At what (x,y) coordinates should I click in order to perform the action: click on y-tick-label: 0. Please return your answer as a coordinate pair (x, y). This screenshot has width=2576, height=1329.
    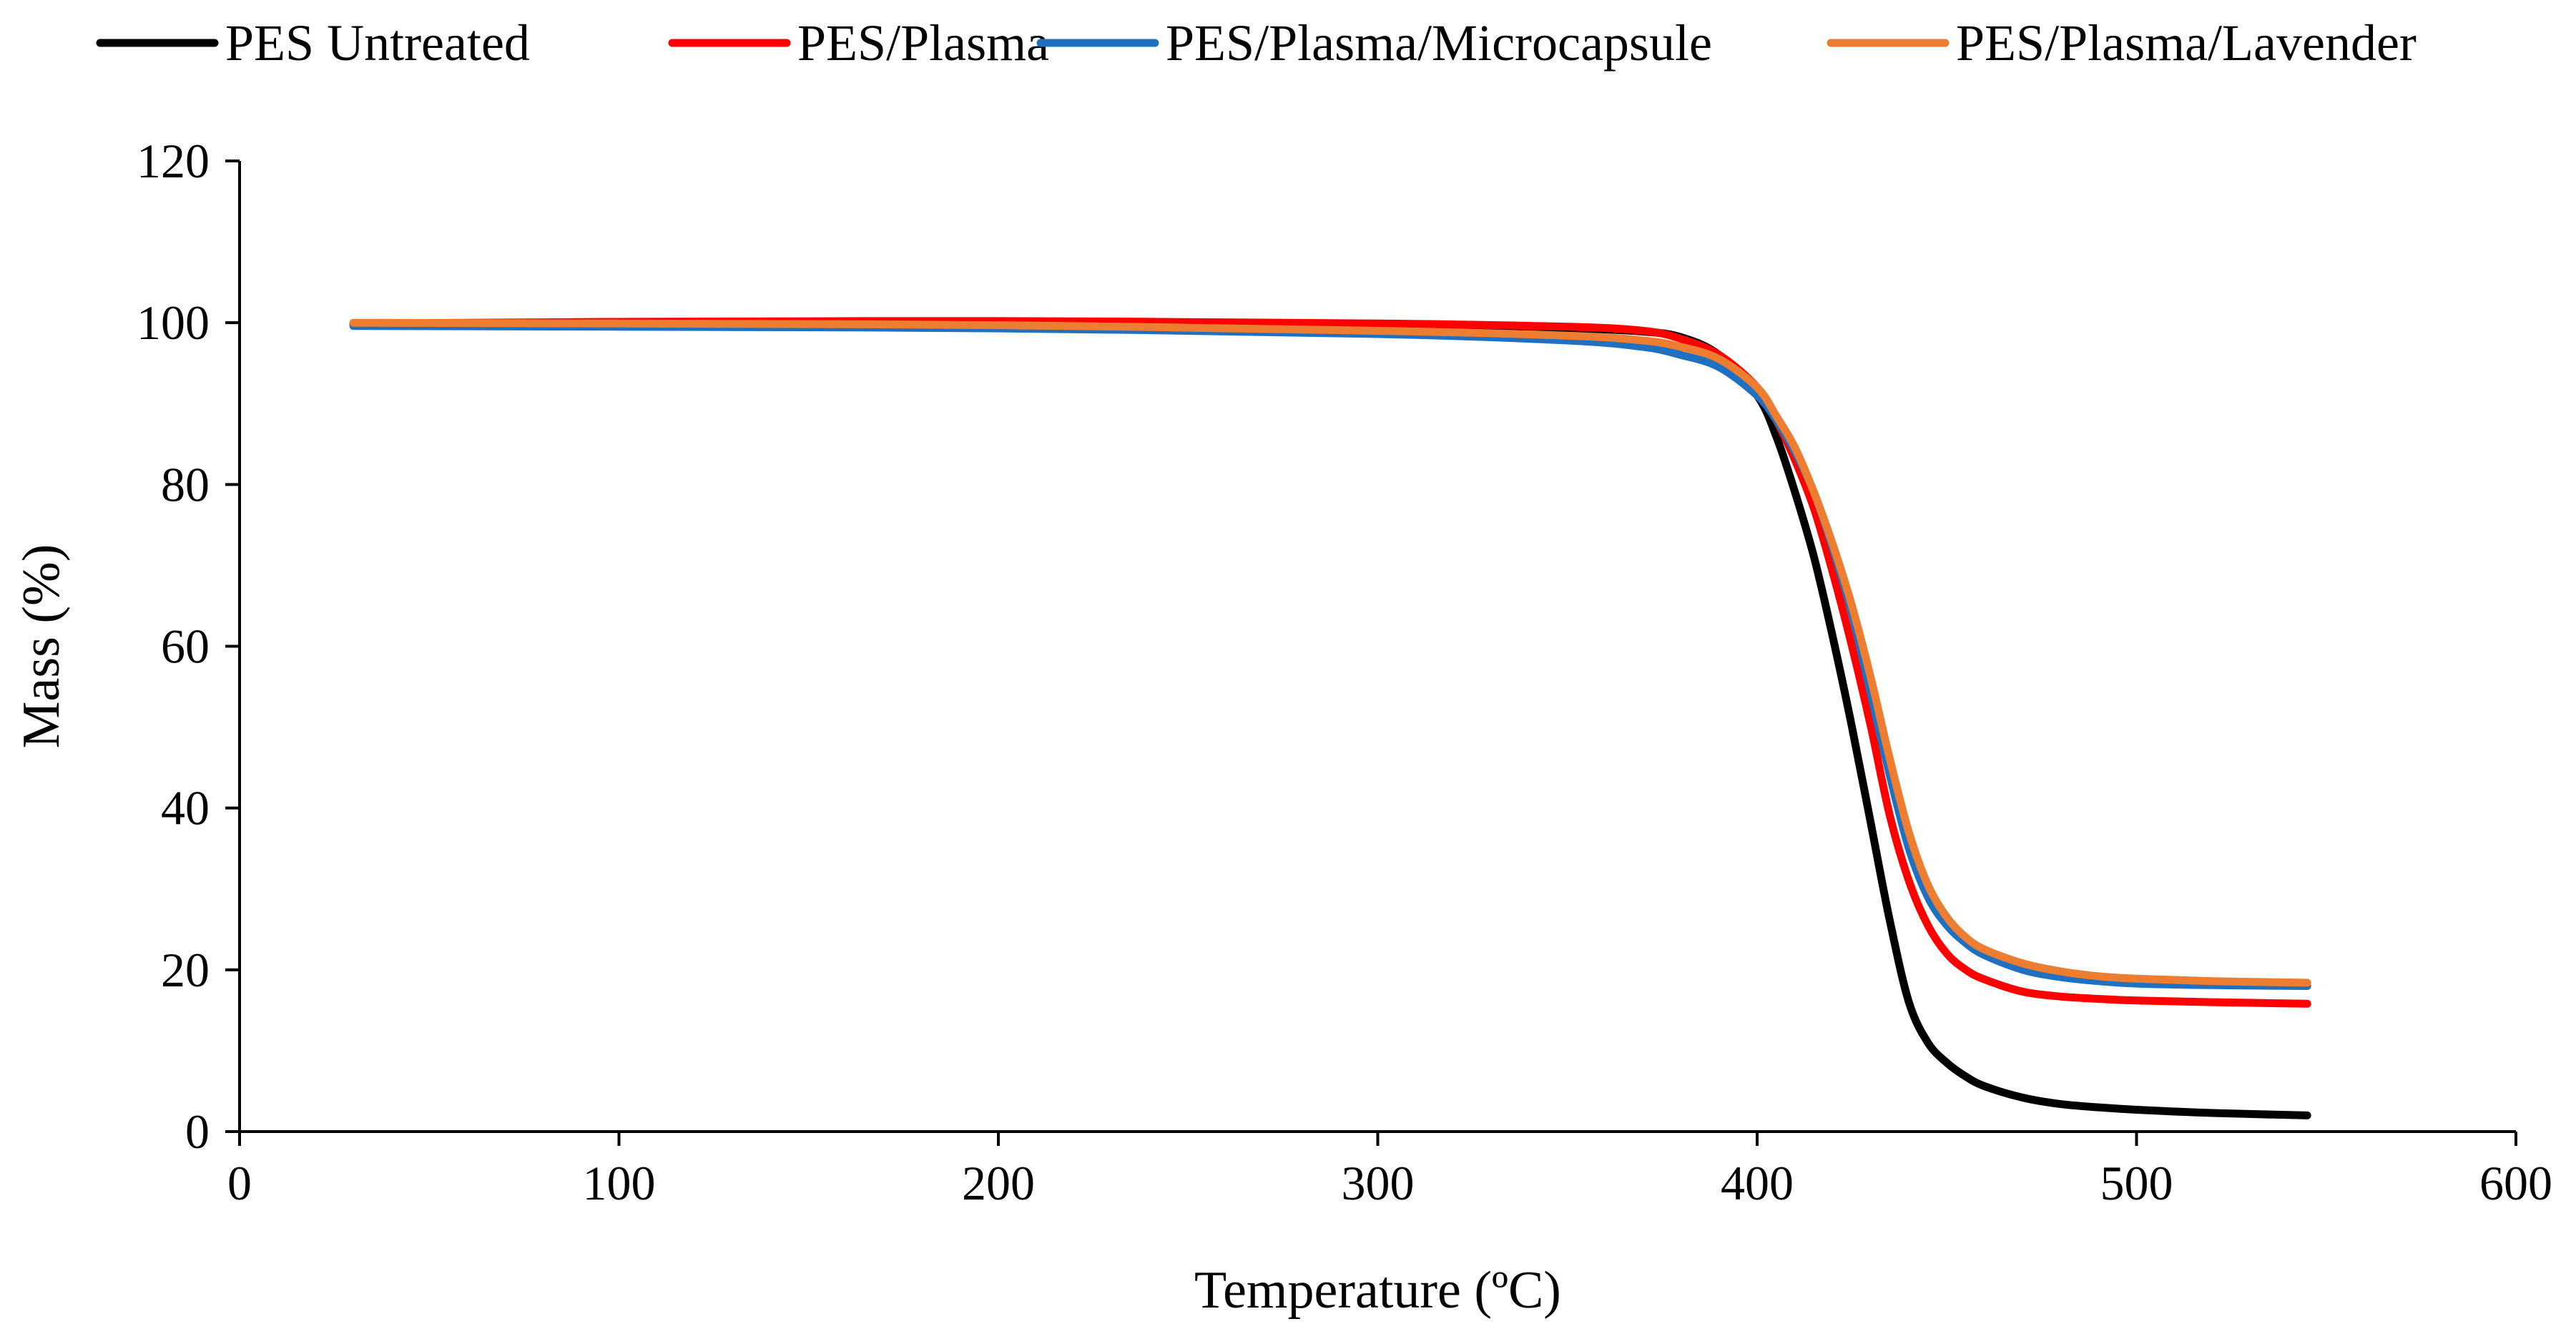
    Looking at the image, I should click on (197, 1131).